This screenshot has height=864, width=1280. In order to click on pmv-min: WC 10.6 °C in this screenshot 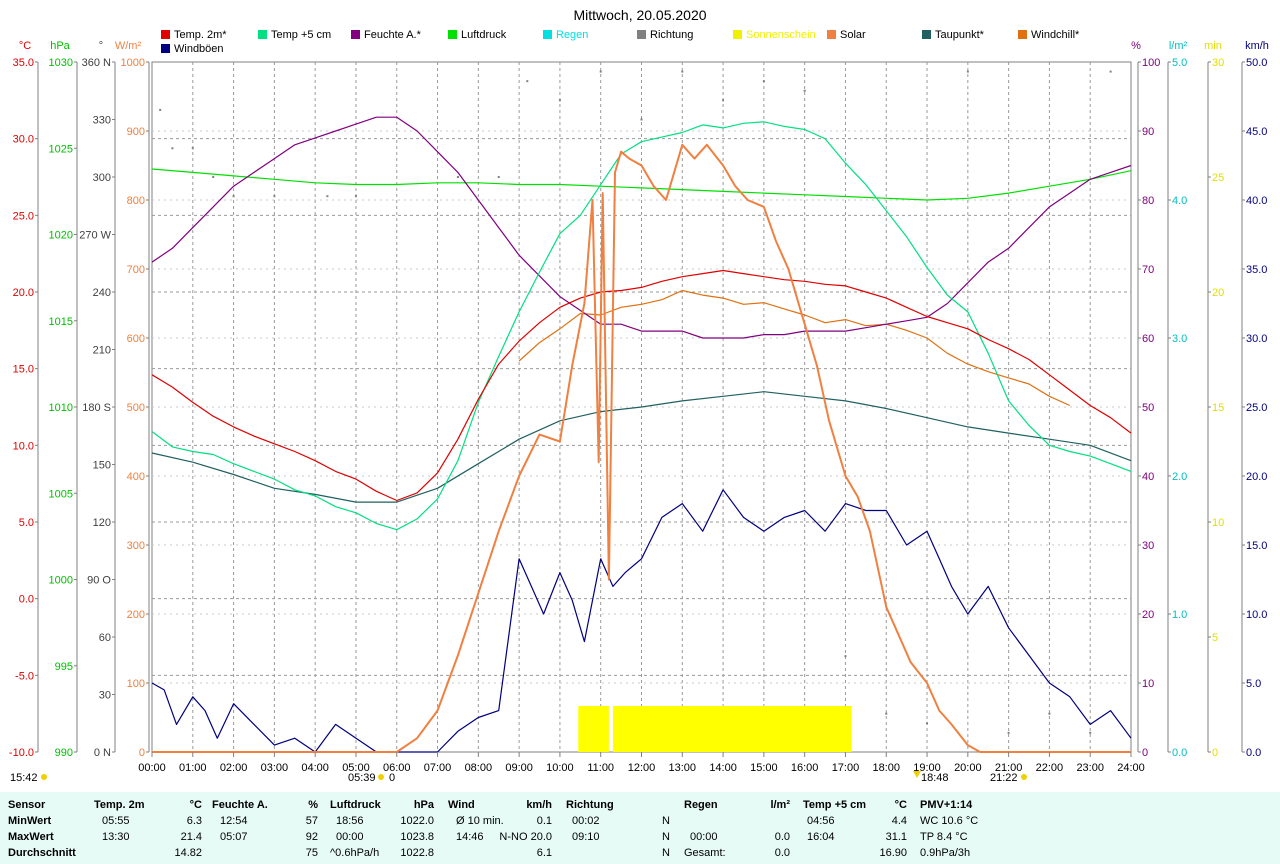, I will do `click(949, 821)`.